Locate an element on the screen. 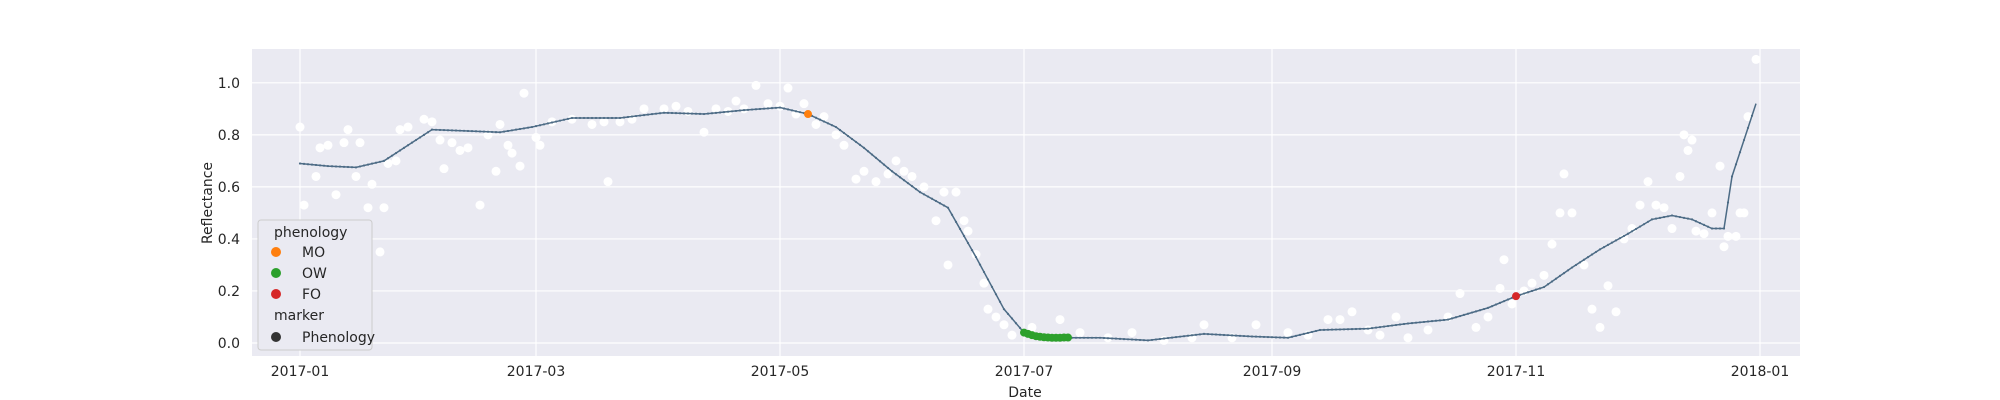 The width and height of the screenshot is (2000, 400). phenology-point-fo is located at coordinates (1516, 296).